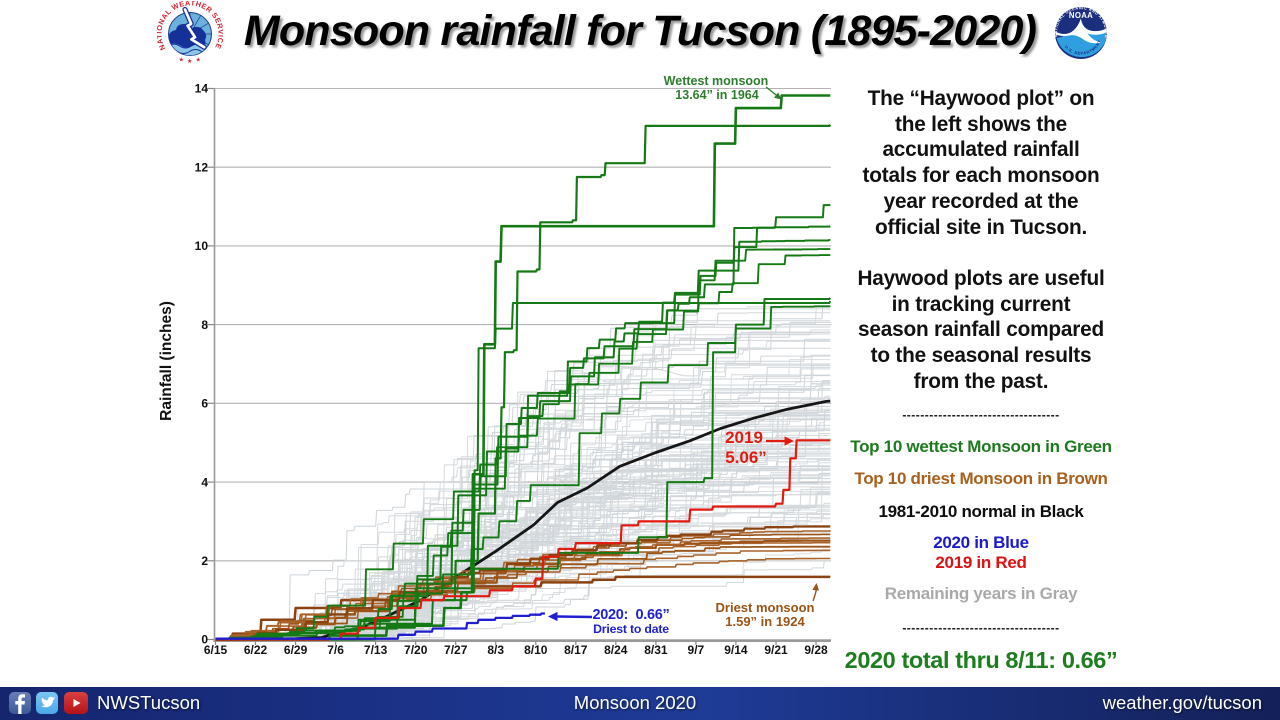  What do you see at coordinates (630, 615) in the screenshot?
I see `svg-text: 2020: 0.66”` at bounding box center [630, 615].